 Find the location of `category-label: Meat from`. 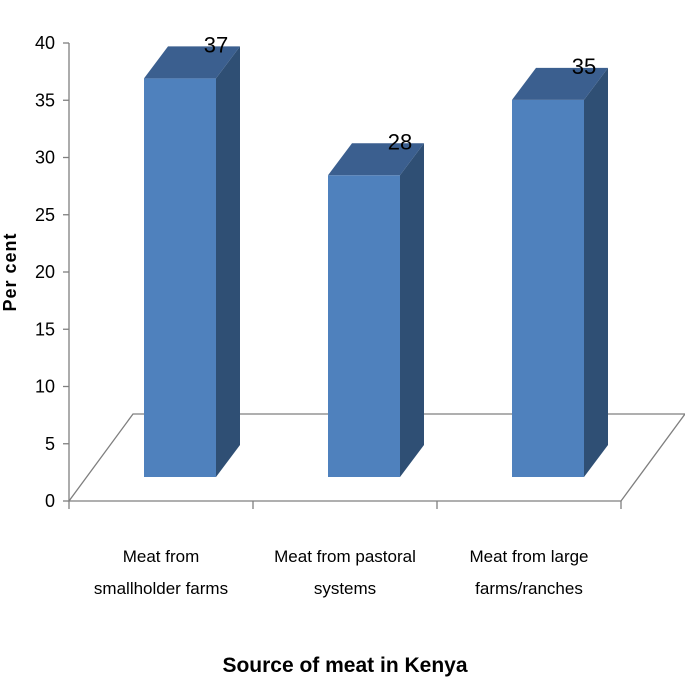

category-label: Meat from is located at coordinates (161, 556).